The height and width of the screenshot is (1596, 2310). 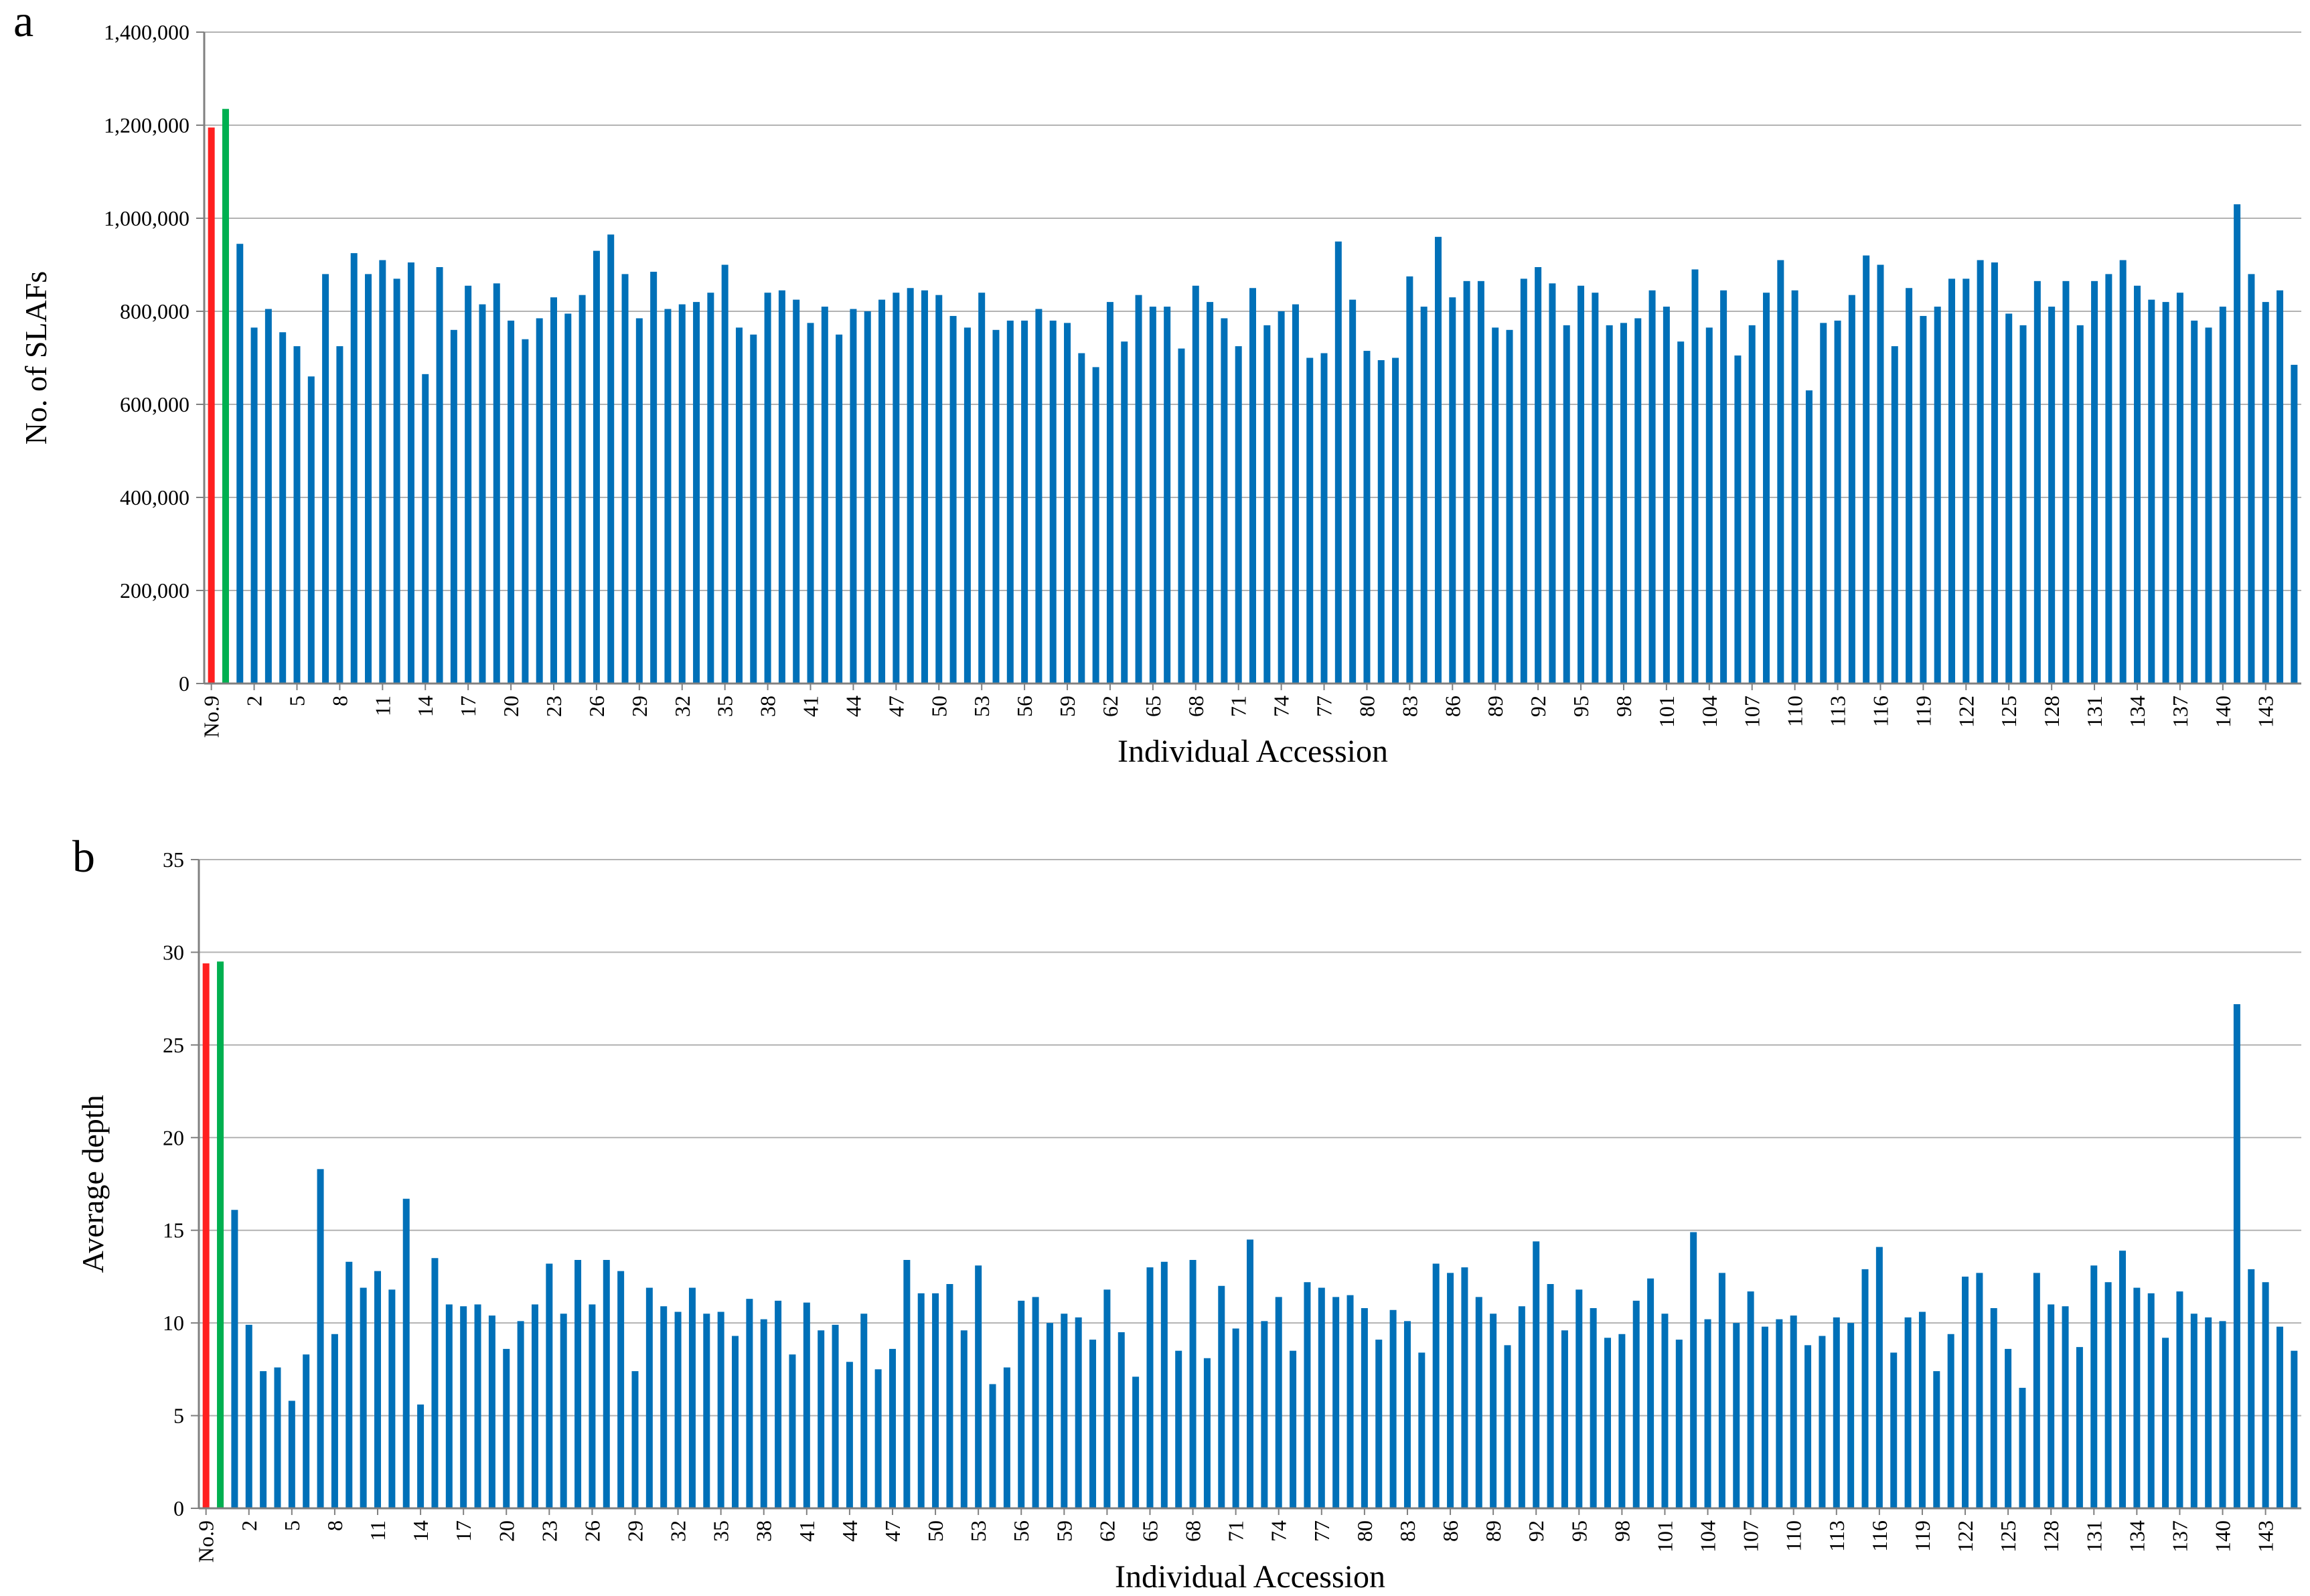 I want to click on x-tick-label: 20, so click(x=506, y=1531).